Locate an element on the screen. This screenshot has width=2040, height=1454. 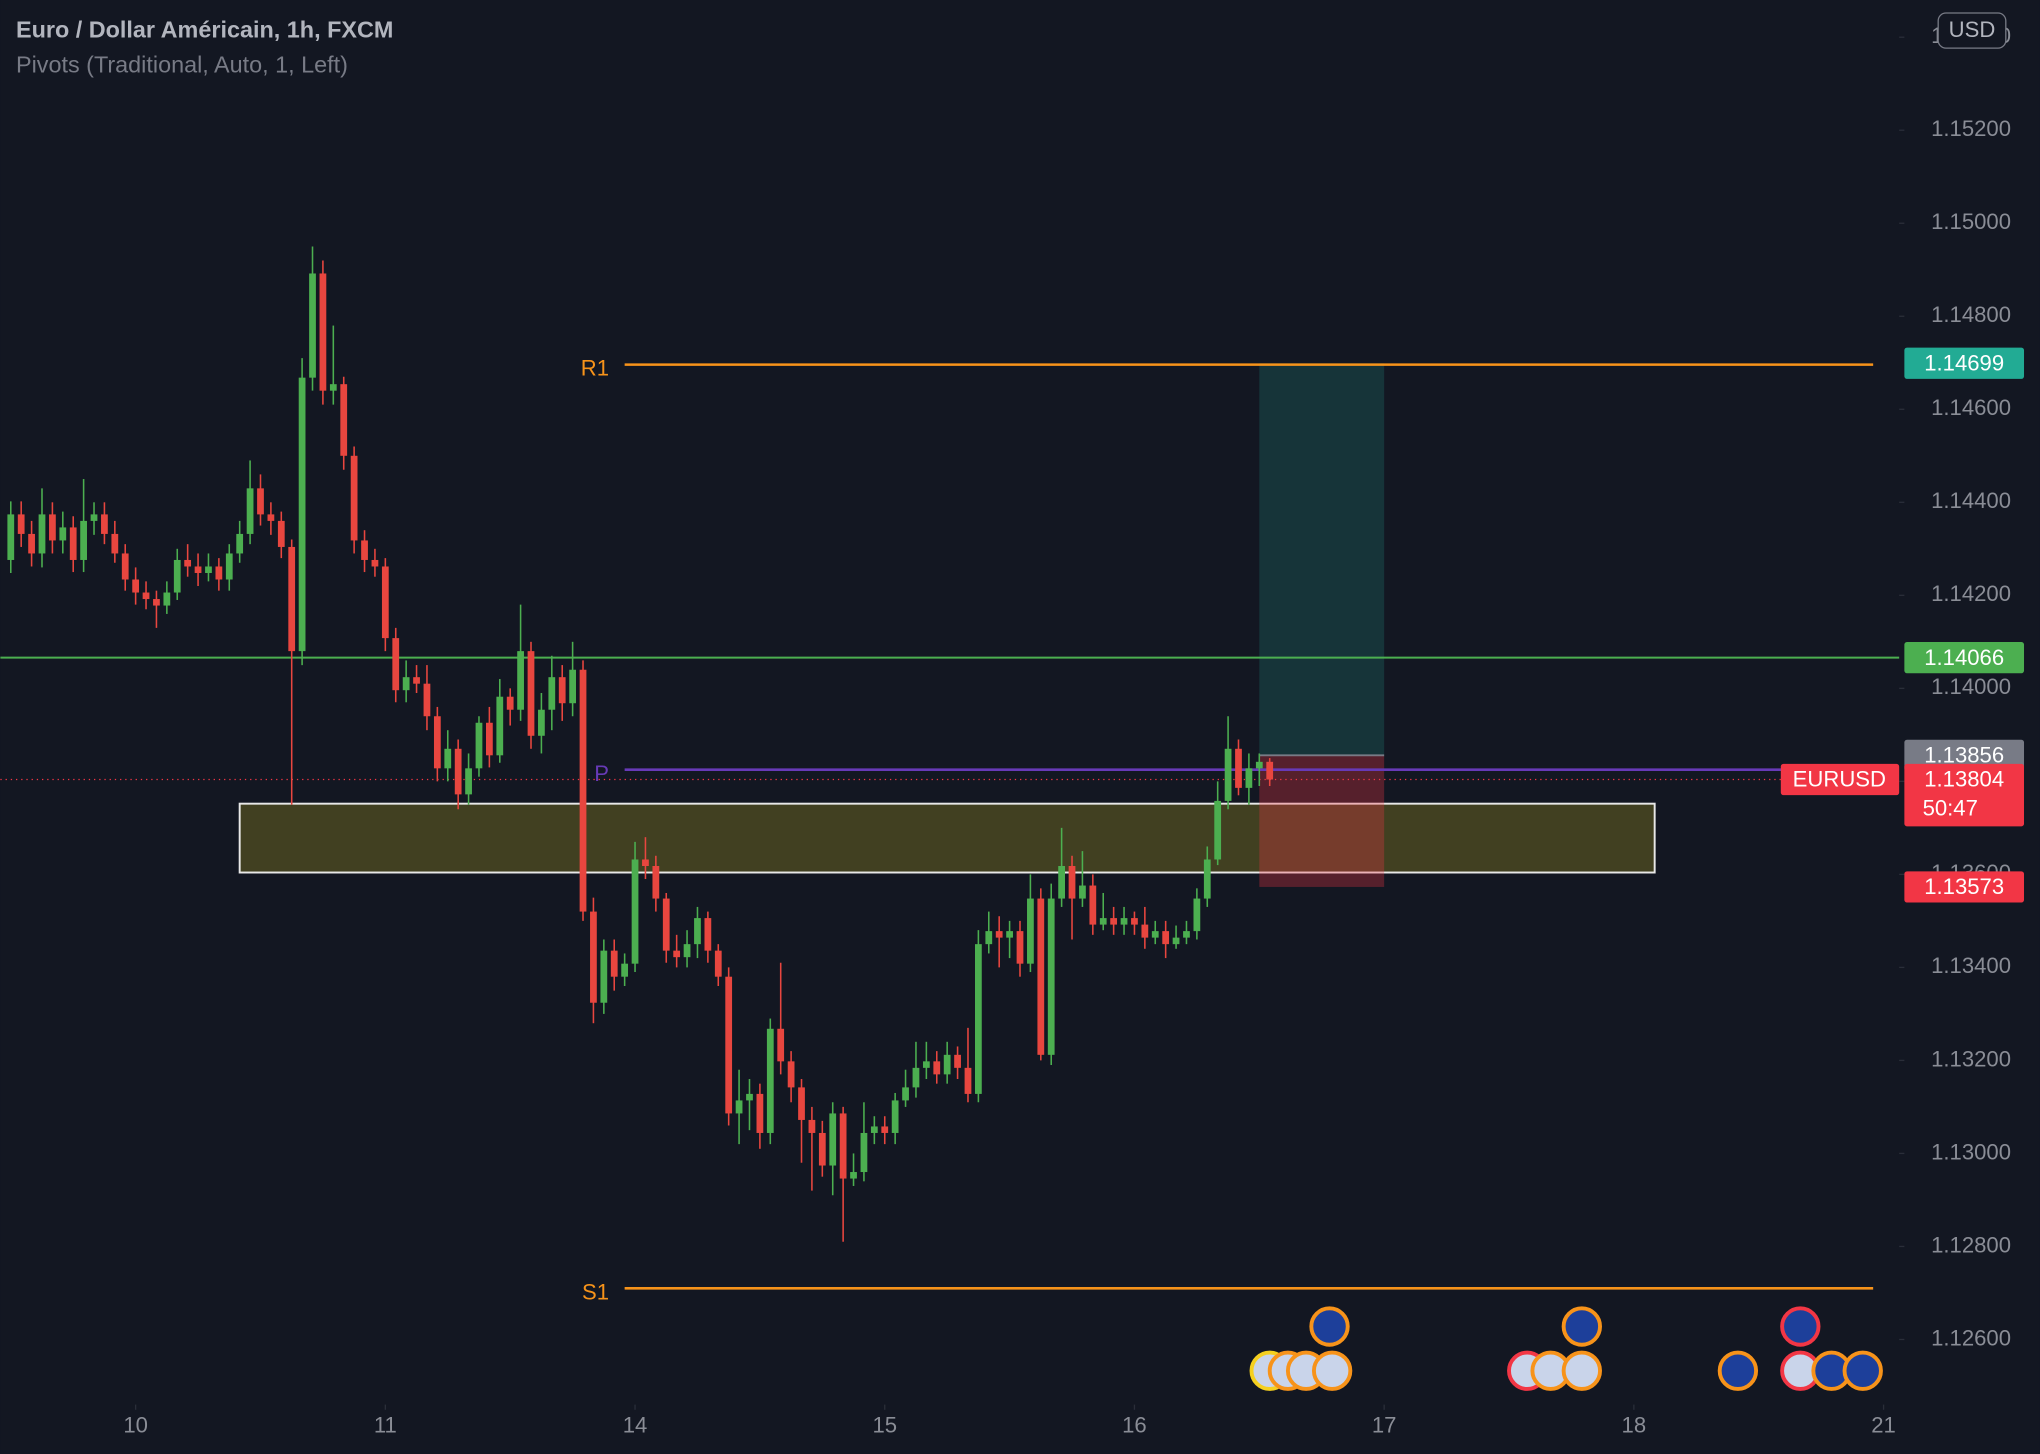
y-tick-label: 1.14800 is located at coordinates (1971, 314).